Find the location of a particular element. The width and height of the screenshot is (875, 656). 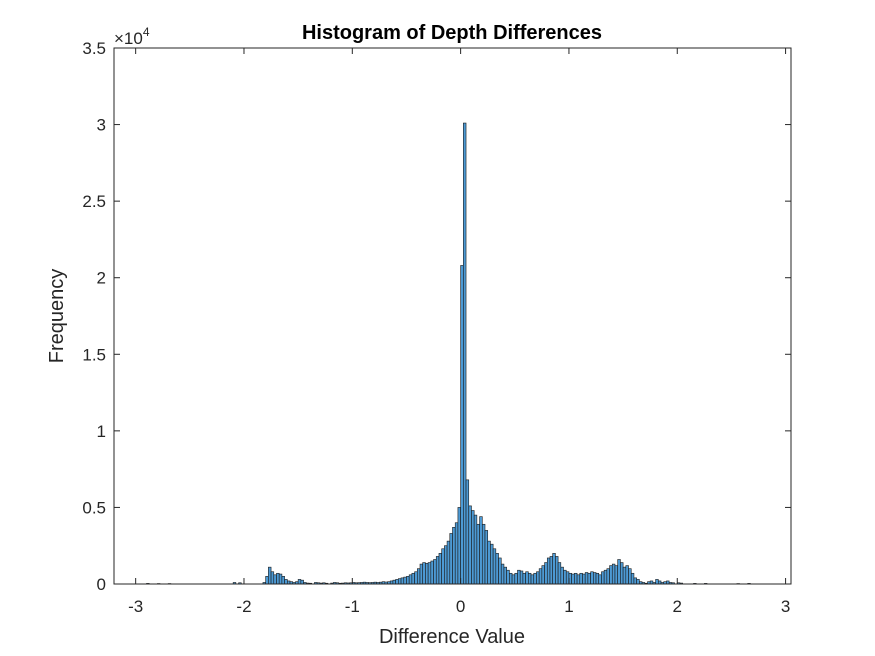

y-exponent-power: 4 is located at coordinates (146, 32).